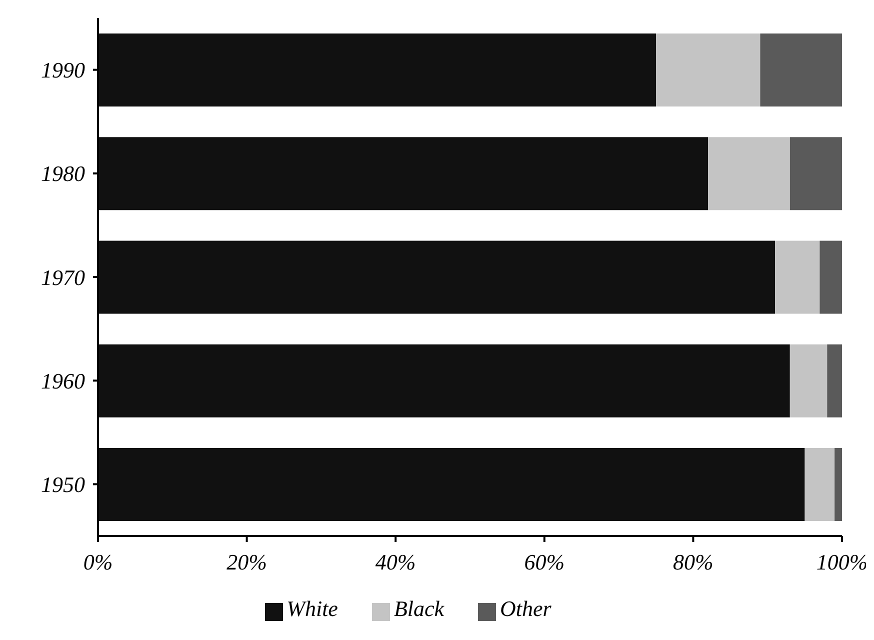 The image size is (874, 640). What do you see at coordinates (312, 608) in the screenshot?
I see `legend-label: White` at bounding box center [312, 608].